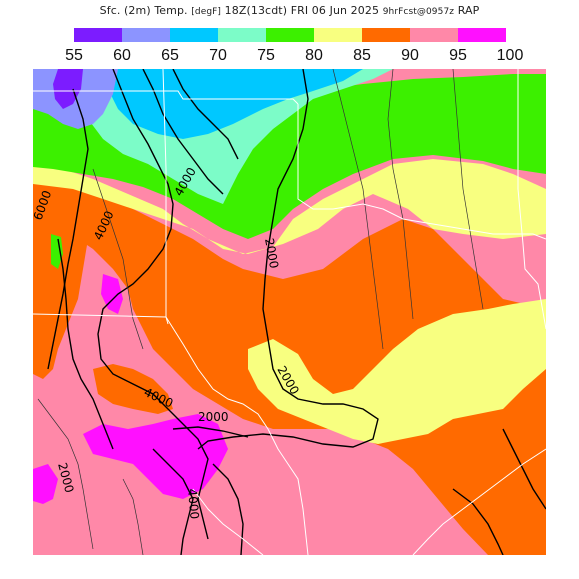 The width and height of the screenshot is (579, 579). What do you see at coordinates (422, 172) in the screenshot?
I see `border-ok-north` at bounding box center [422, 172].